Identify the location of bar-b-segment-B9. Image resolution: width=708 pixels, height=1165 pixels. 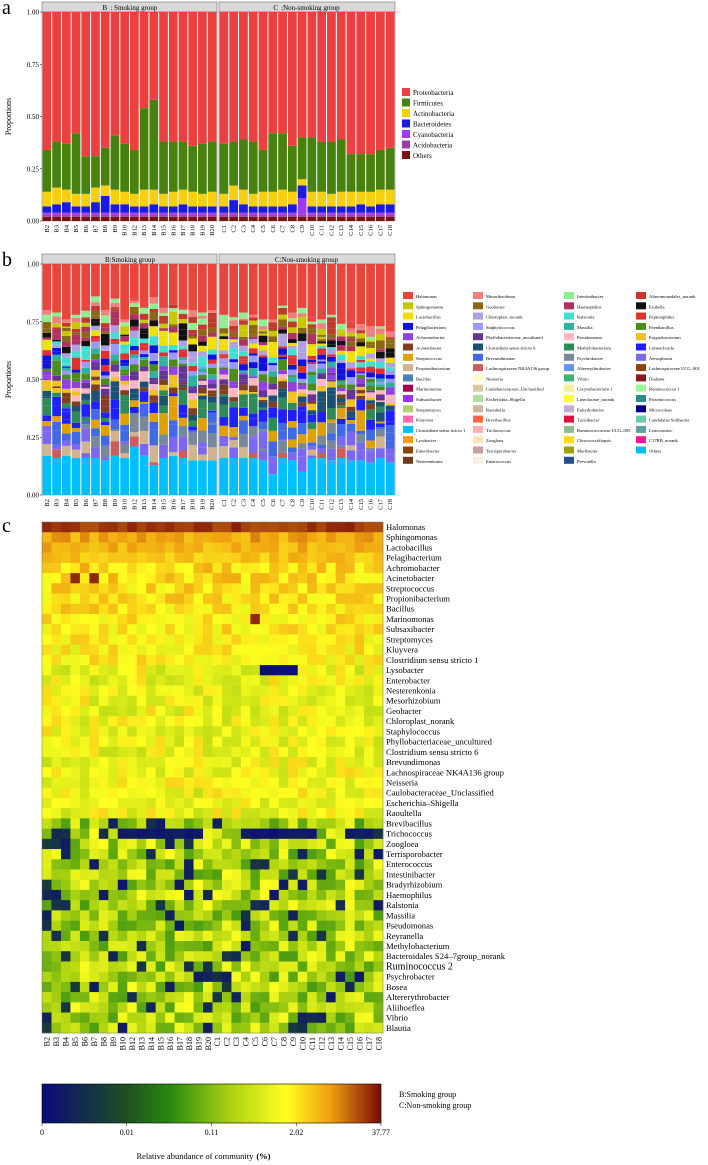
(115, 448).